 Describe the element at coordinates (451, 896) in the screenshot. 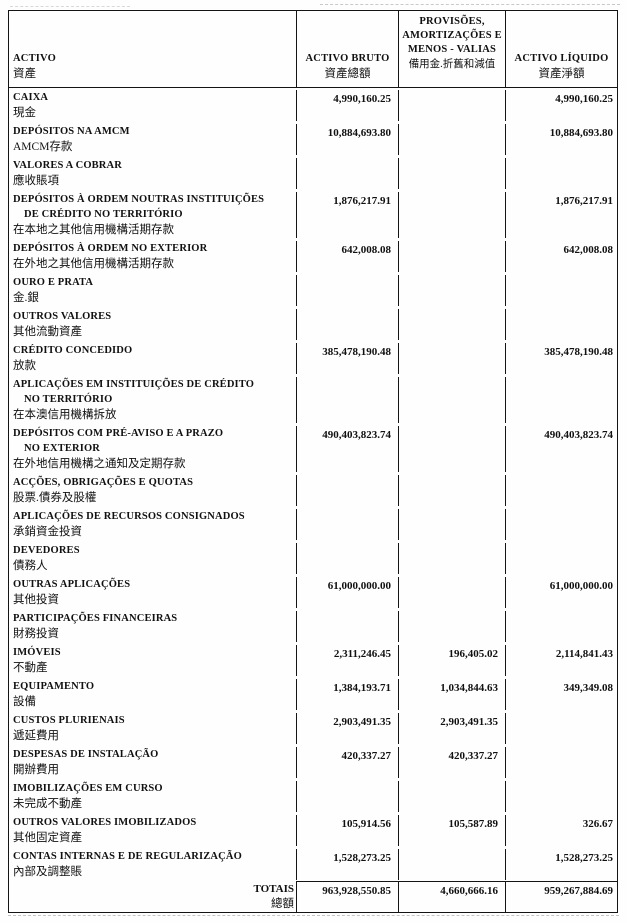

I see `totals-value-provisoes: 4,660,666.16` at that location.